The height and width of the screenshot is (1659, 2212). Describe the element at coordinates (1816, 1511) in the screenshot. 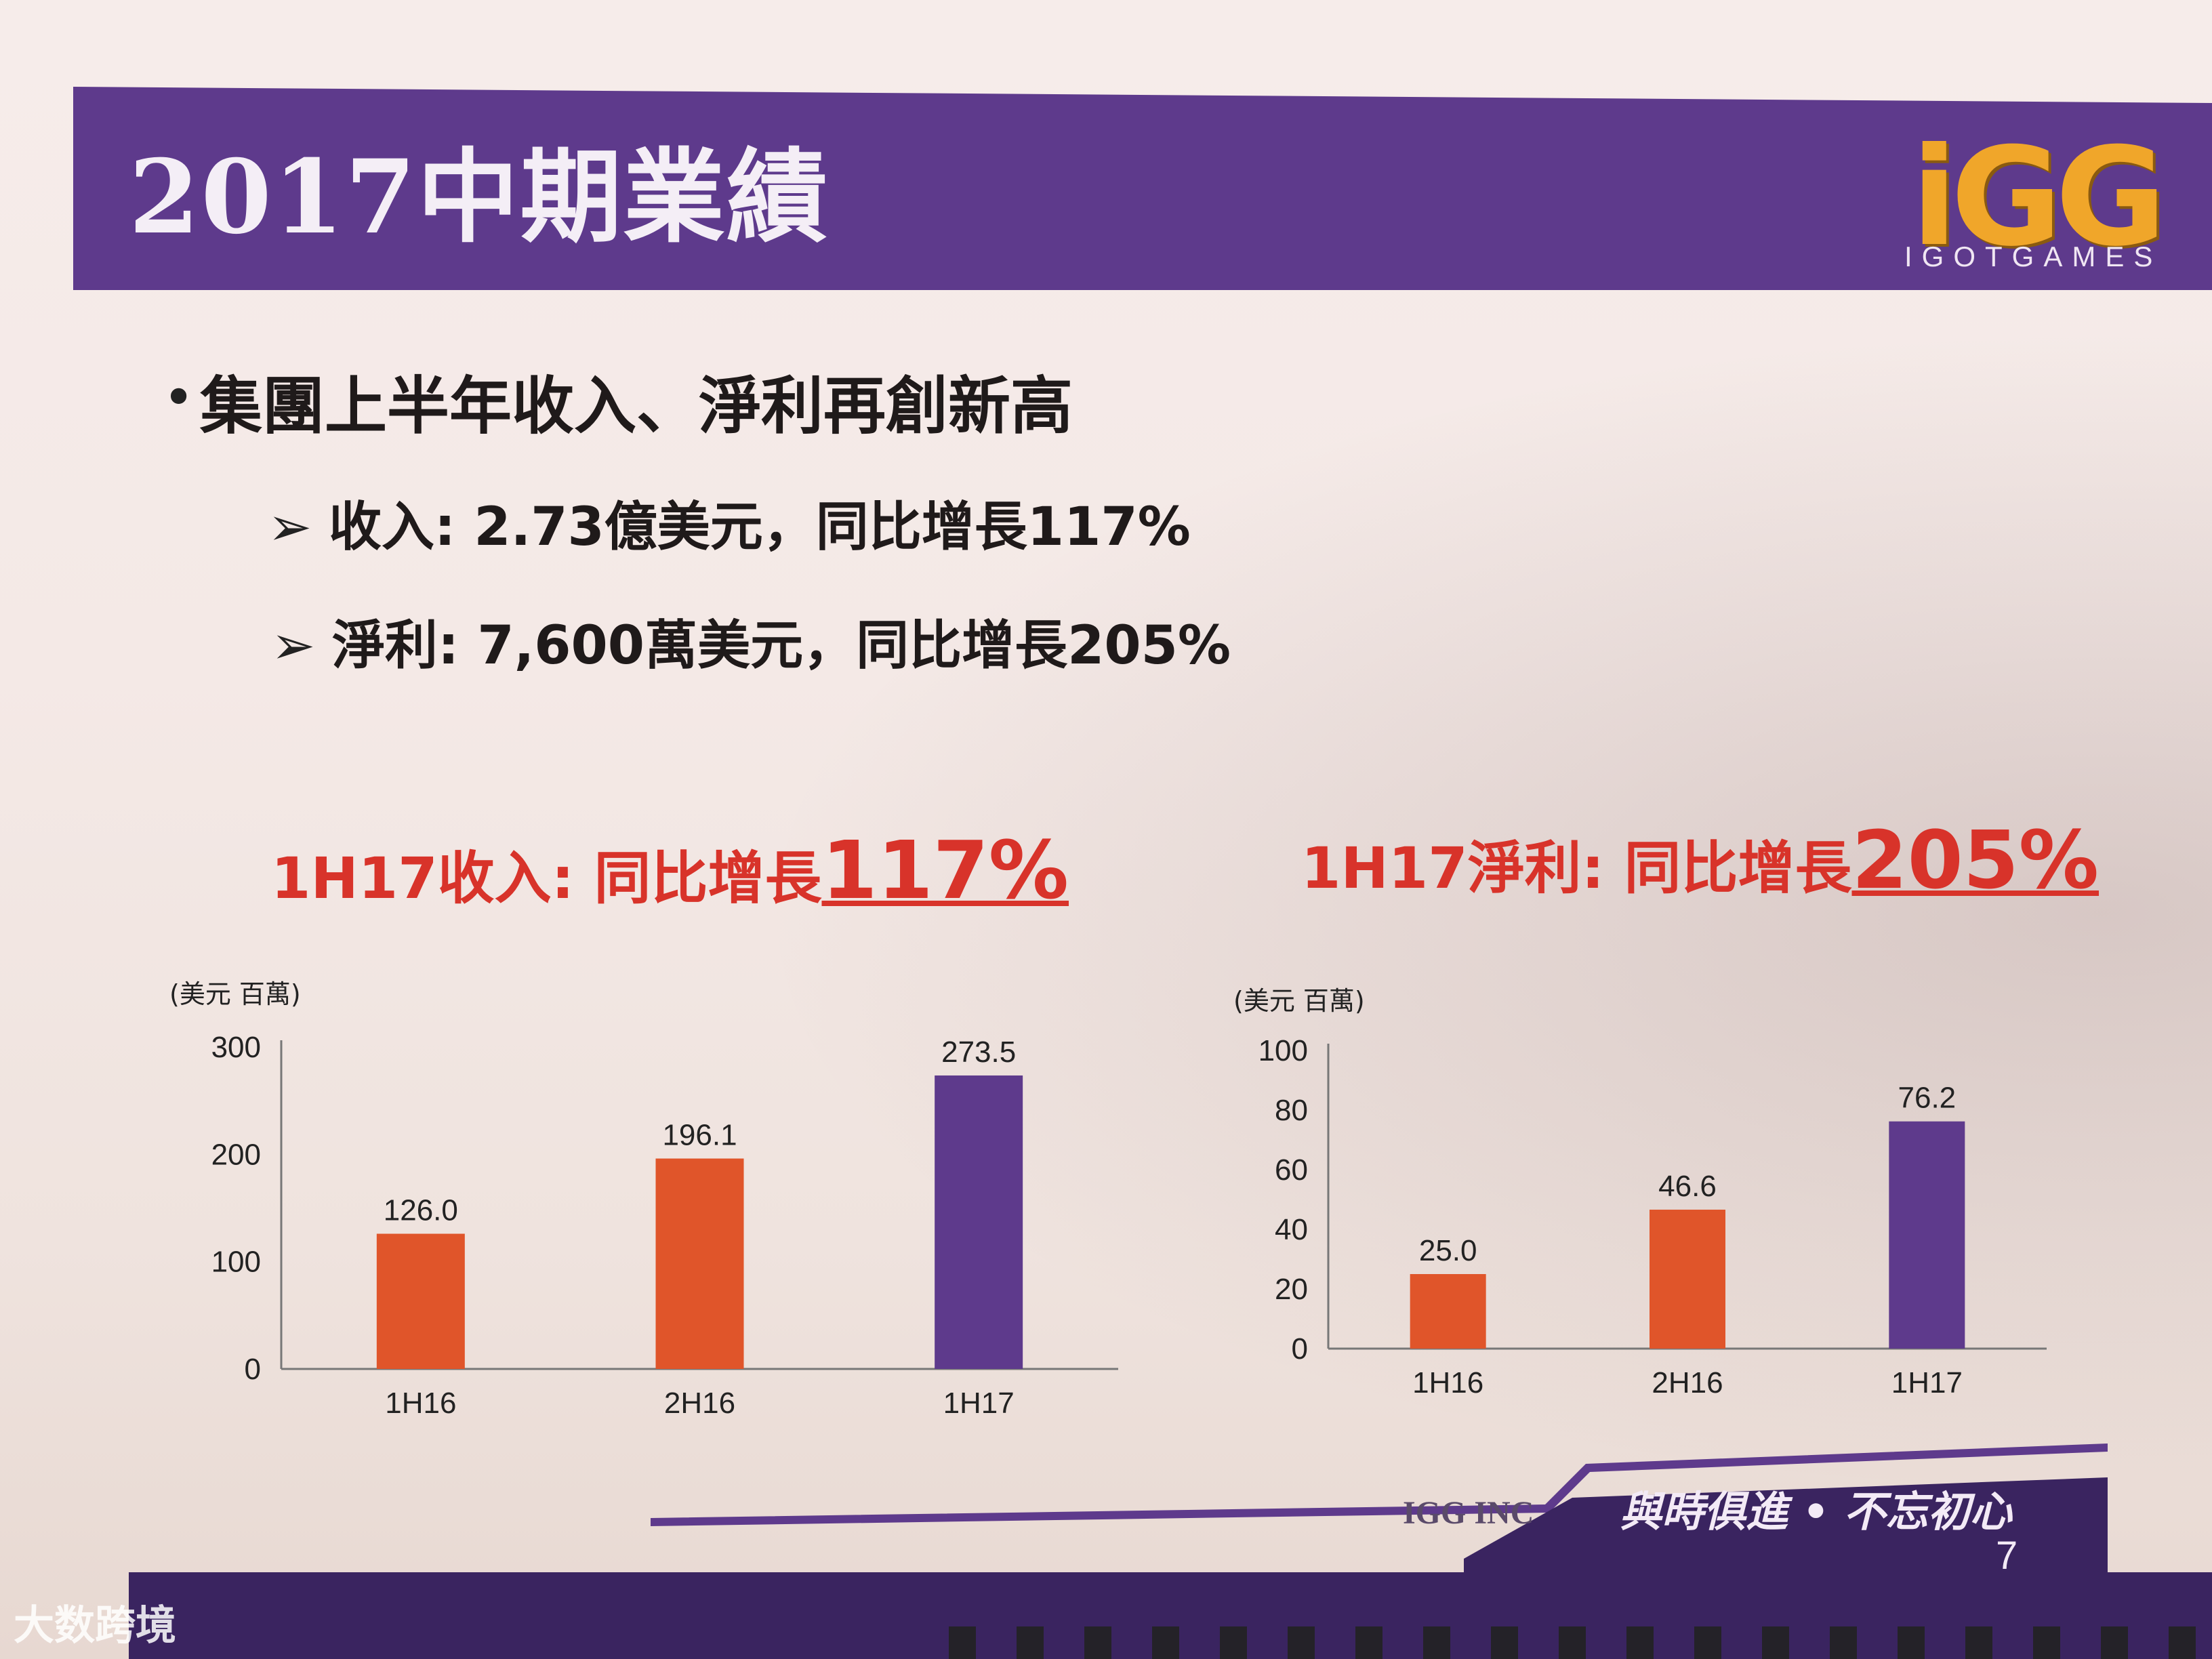

I see `footer-slogan: 與時俱進 • 不忘初心` at that location.